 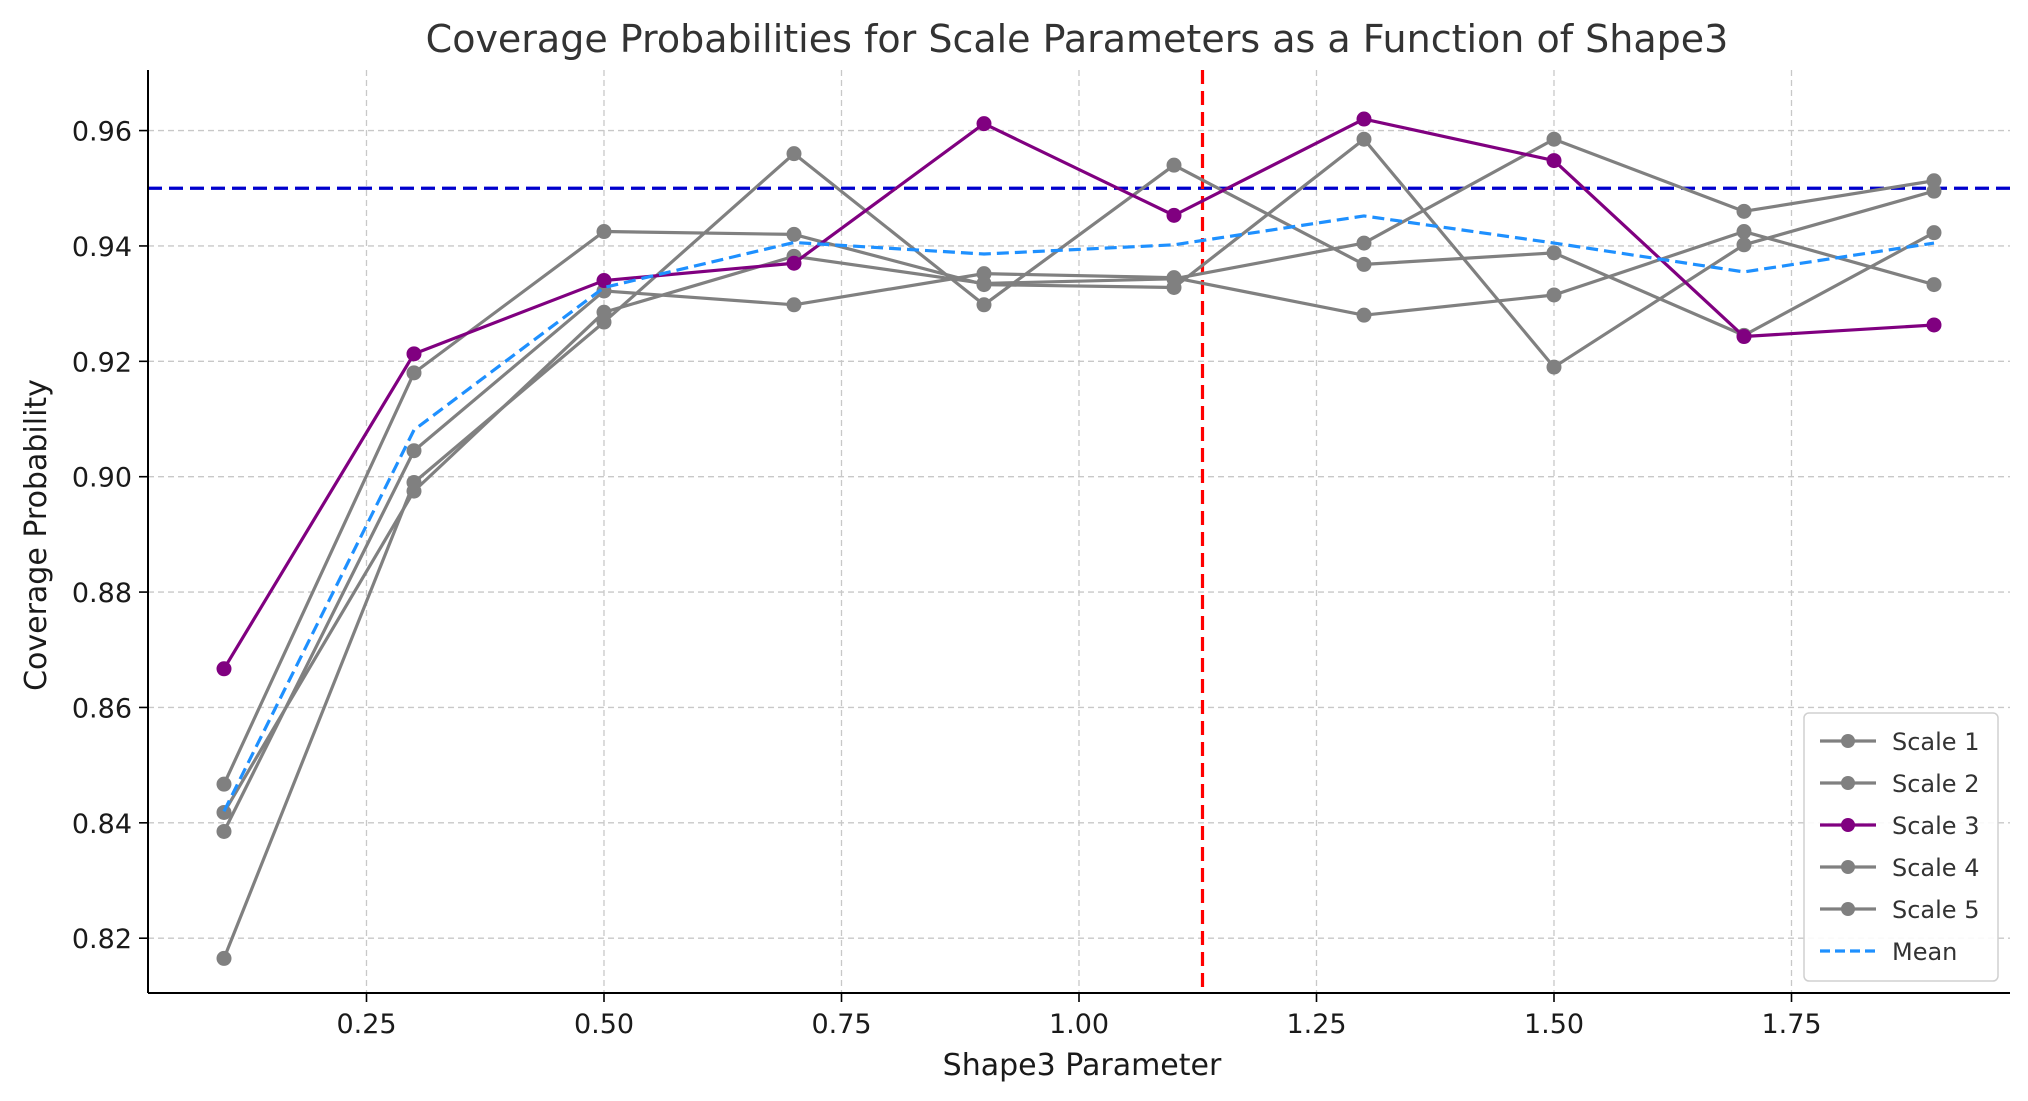 I want to click on legend-item: Scale 2, so click(x=1899, y=784).